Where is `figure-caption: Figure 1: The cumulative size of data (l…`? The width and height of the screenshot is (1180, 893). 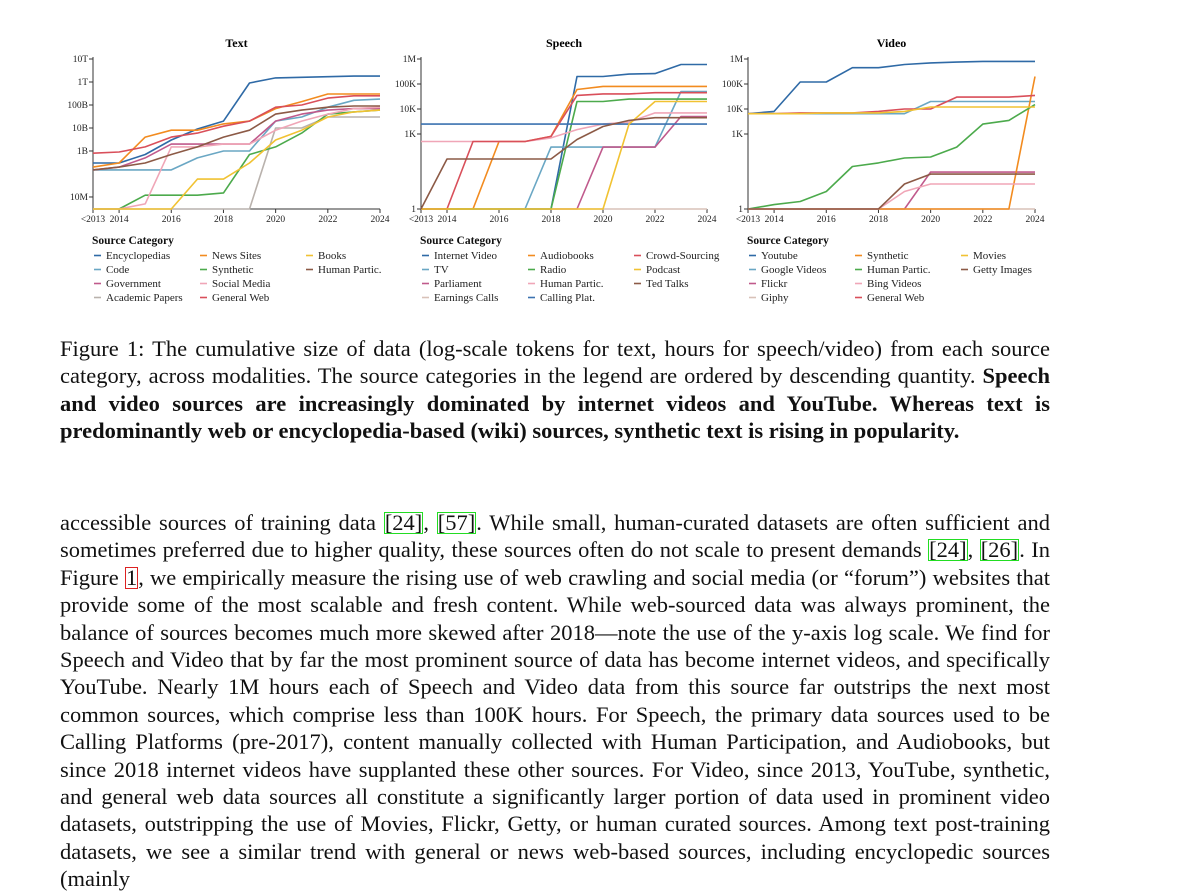 figure-caption: Figure 1: The cumulative size of data (l… is located at coordinates (555, 390).